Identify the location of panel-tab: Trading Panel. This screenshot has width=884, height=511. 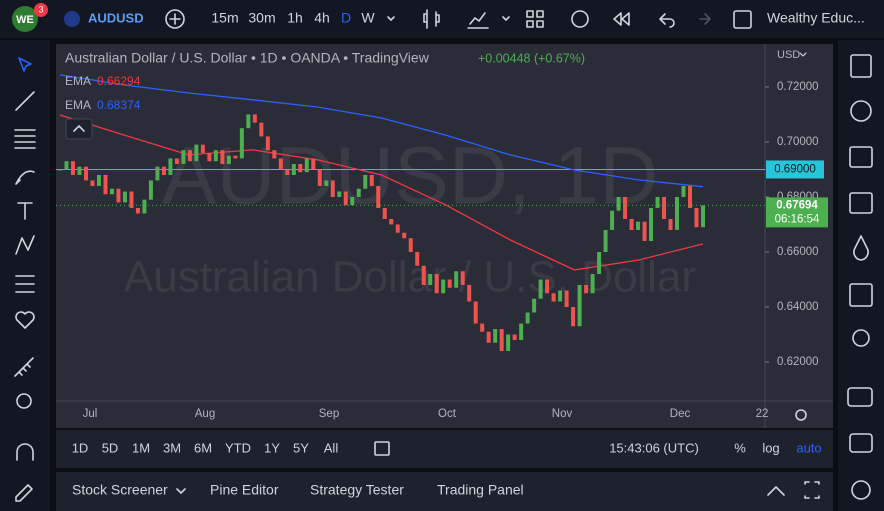
(480, 490).